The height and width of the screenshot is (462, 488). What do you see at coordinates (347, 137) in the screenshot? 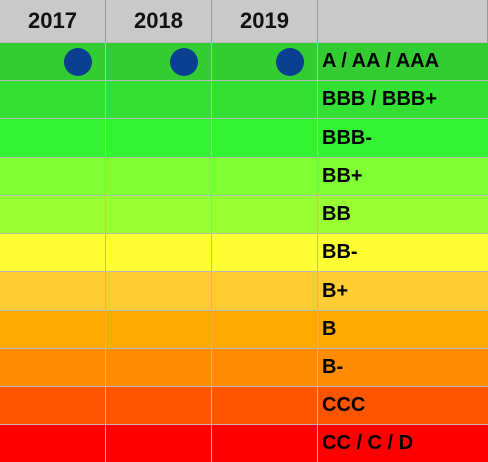
I see `rating-label: BBB-` at bounding box center [347, 137].